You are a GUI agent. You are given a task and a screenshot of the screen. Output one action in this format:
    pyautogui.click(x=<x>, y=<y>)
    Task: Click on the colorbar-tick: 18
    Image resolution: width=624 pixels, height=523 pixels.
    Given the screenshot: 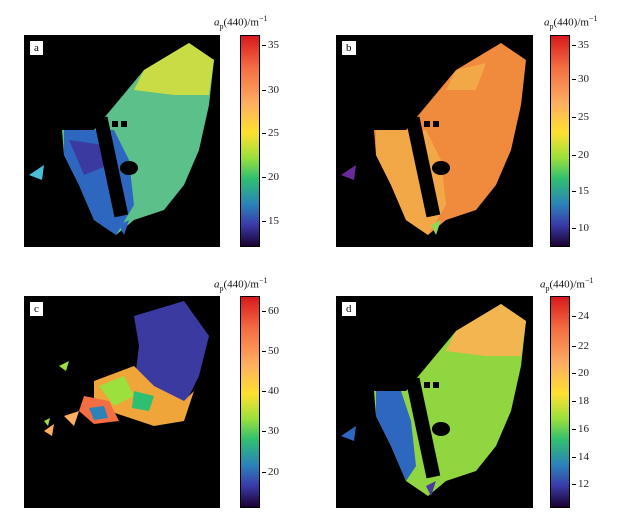 What is the action you would take?
    pyautogui.click(x=580, y=401)
    